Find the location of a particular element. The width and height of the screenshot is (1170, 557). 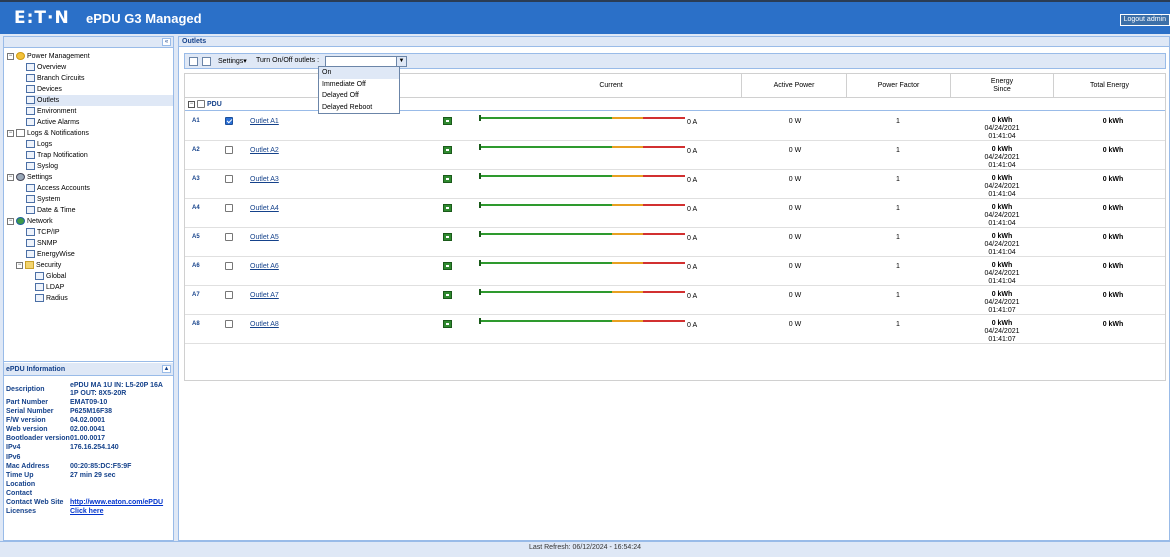

outlet-id: A1 is located at coordinates (196, 121).